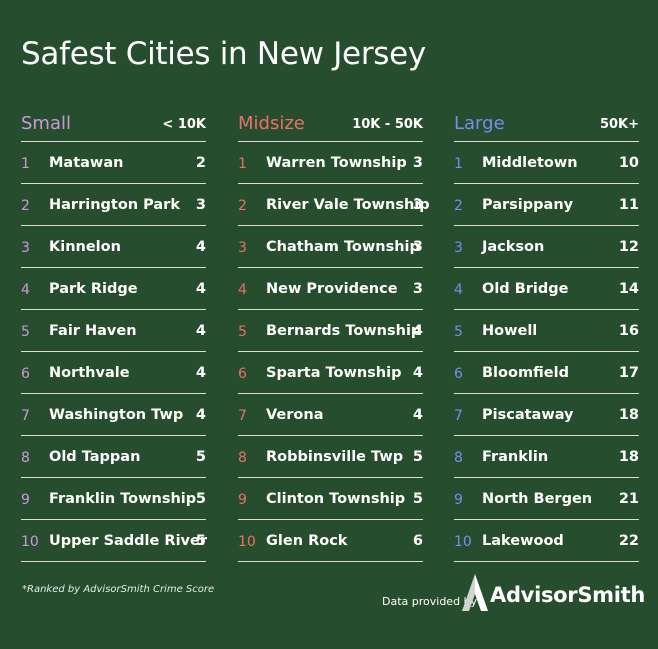 Image resolution: width=658 pixels, height=649 pixels. What do you see at coordinates (628, 331) in the screenshot?
I see `crime-score: 16` at bounding box center [628, 331].